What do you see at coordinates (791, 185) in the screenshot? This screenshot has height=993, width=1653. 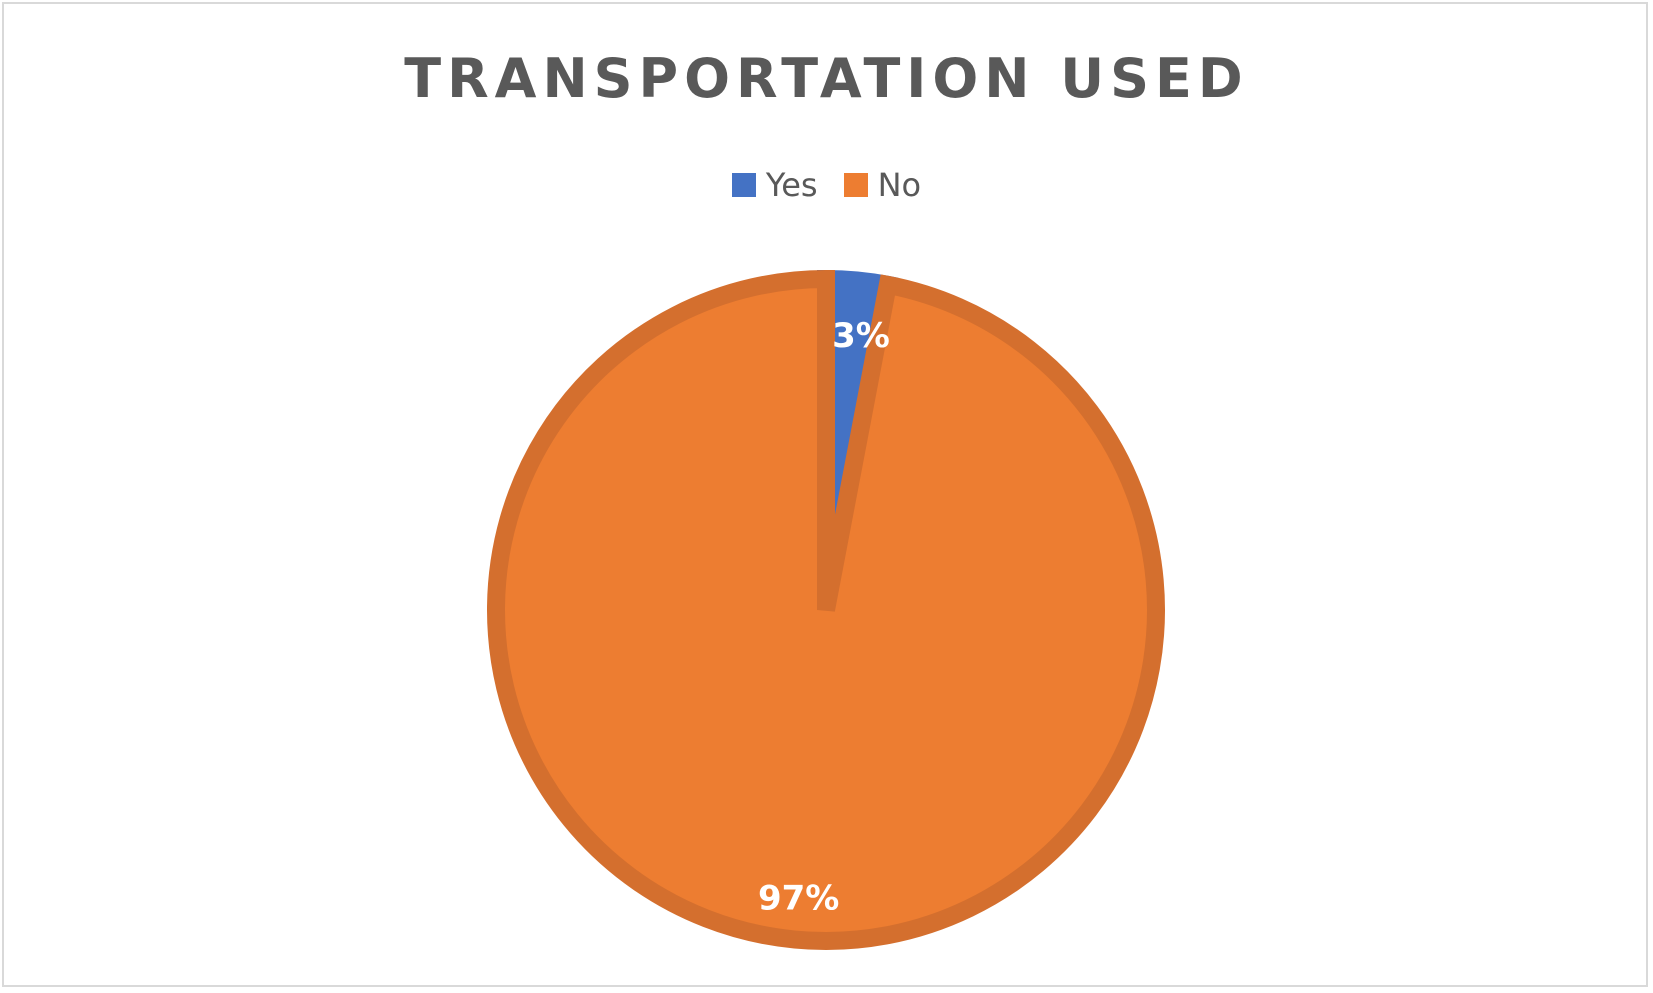 I see `legend-label-yes: Yes` at bounding box center [791, 185].